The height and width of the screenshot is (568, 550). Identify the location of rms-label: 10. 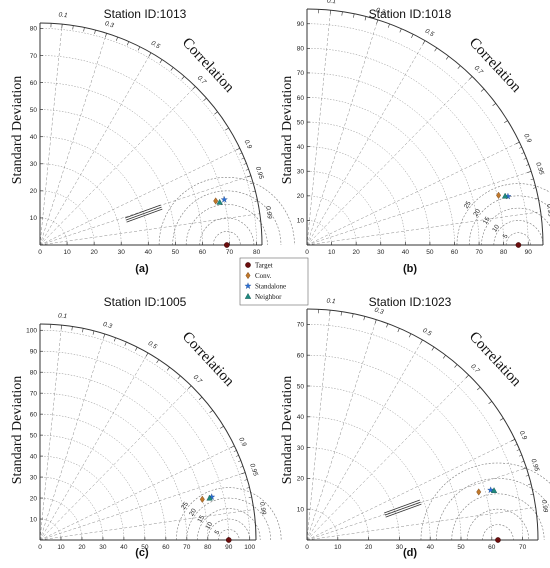
(496, 228).